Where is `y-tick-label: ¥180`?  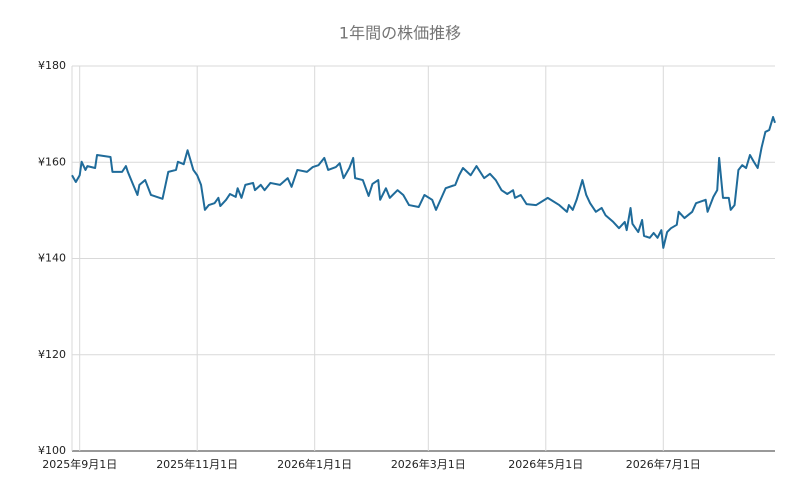
y-tick-label: ¥180 is located at coordinates (52, 65).